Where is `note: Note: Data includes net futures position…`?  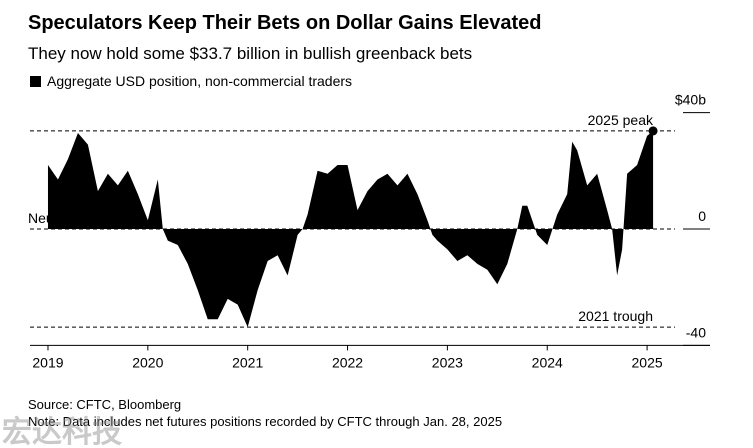
note: Note: Data includes net futures position… is located at coordinates (265, 421).